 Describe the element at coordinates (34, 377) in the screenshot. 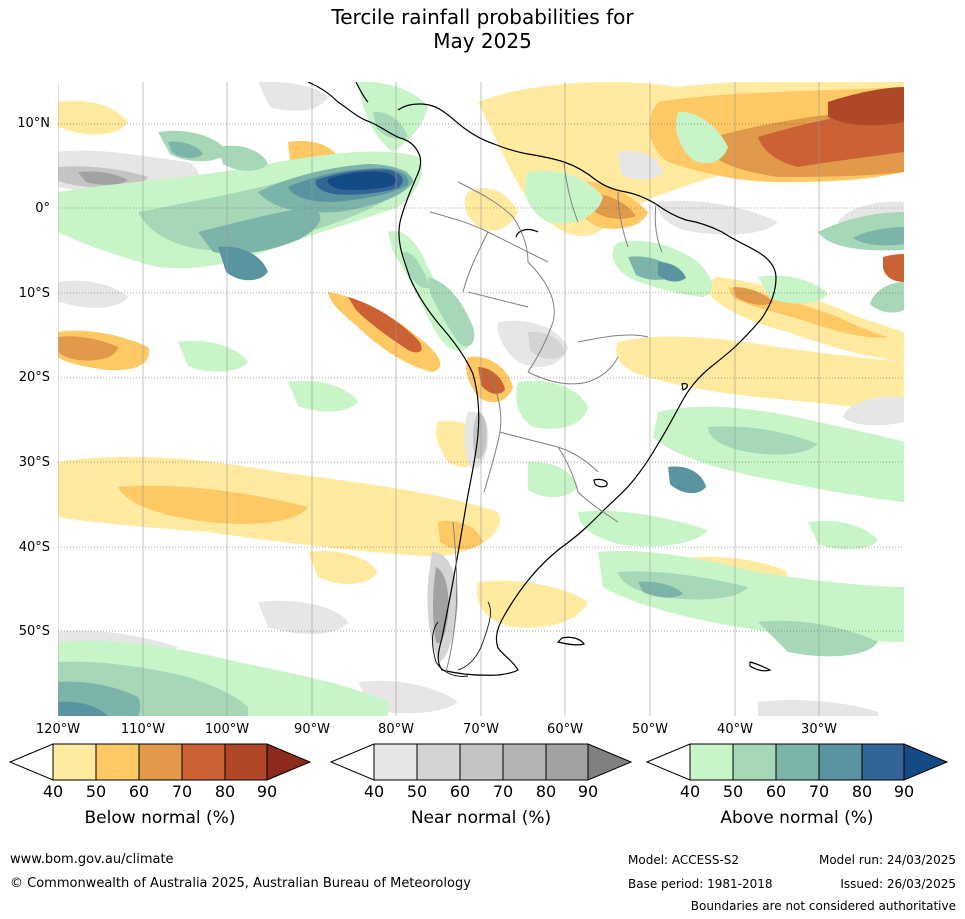

I see `lat-label-20s: 20°S` at that location.